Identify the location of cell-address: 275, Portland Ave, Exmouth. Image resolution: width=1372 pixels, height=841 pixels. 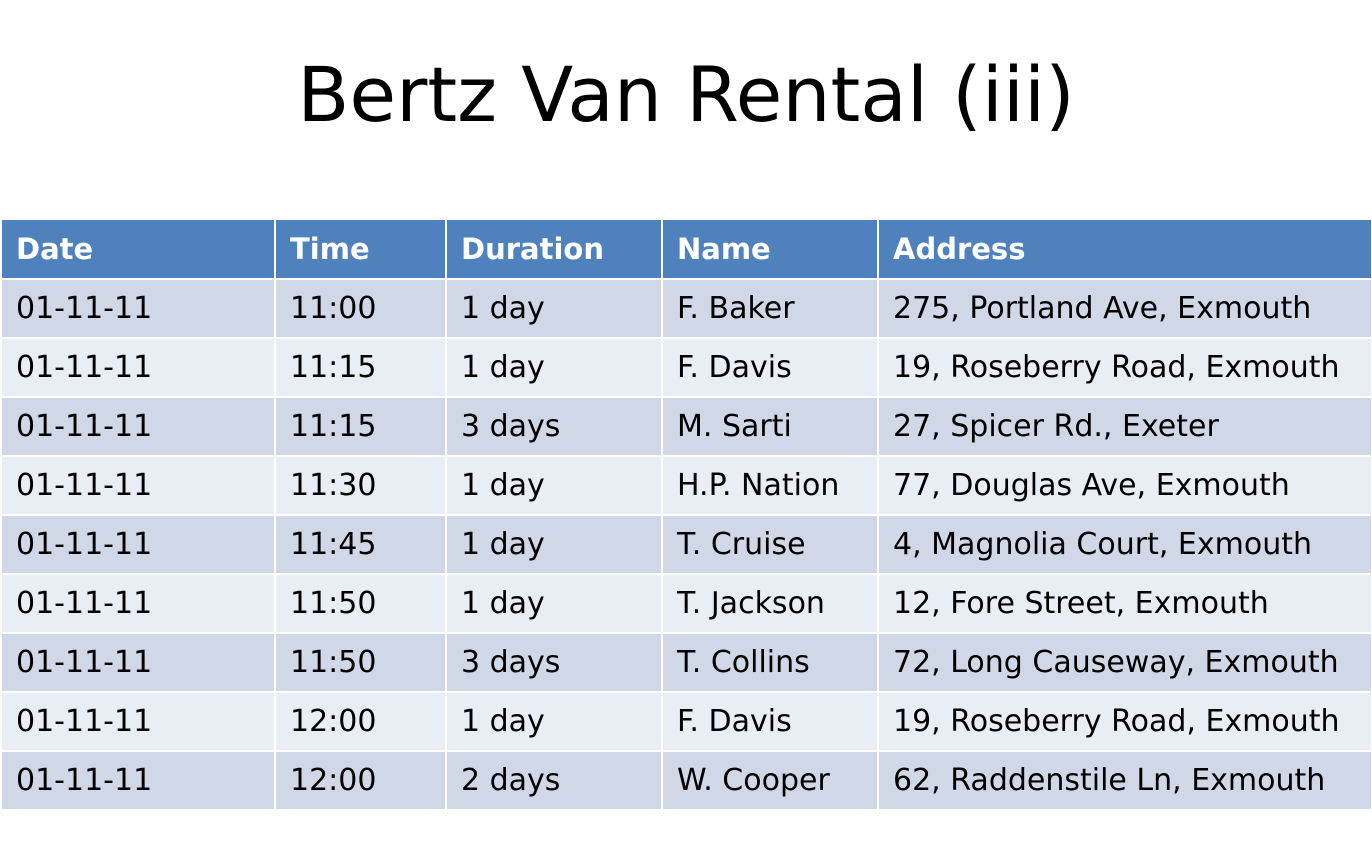
(1124, 308).